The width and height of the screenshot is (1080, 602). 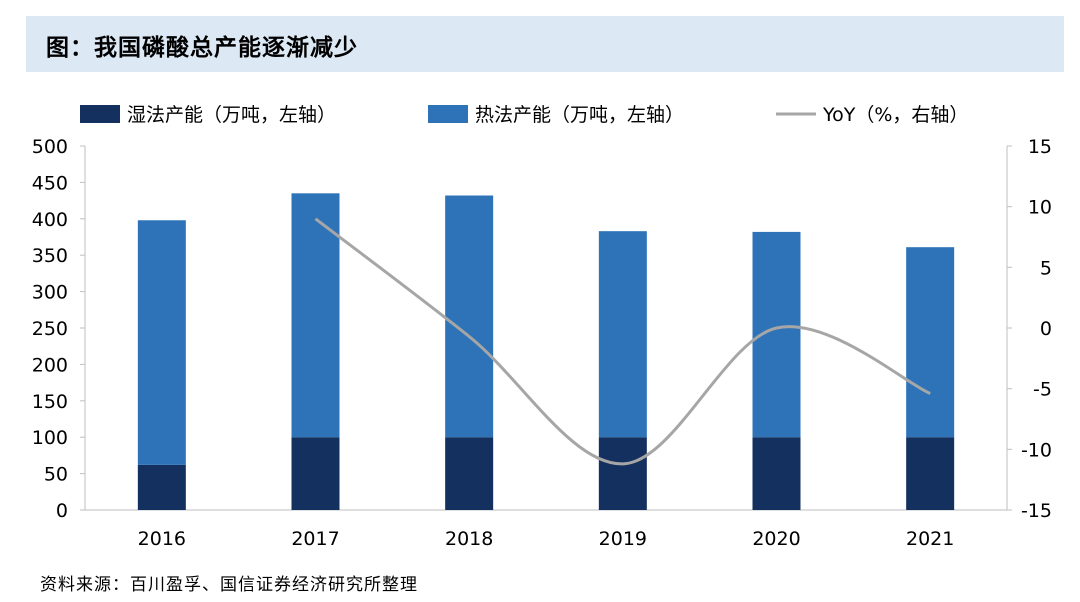 What do you see at coordinates (231, 115) in the screenshot?
I see `legend-label-wet: 湿法产能（万吨，左轴）` at bounding box center [231, 115].